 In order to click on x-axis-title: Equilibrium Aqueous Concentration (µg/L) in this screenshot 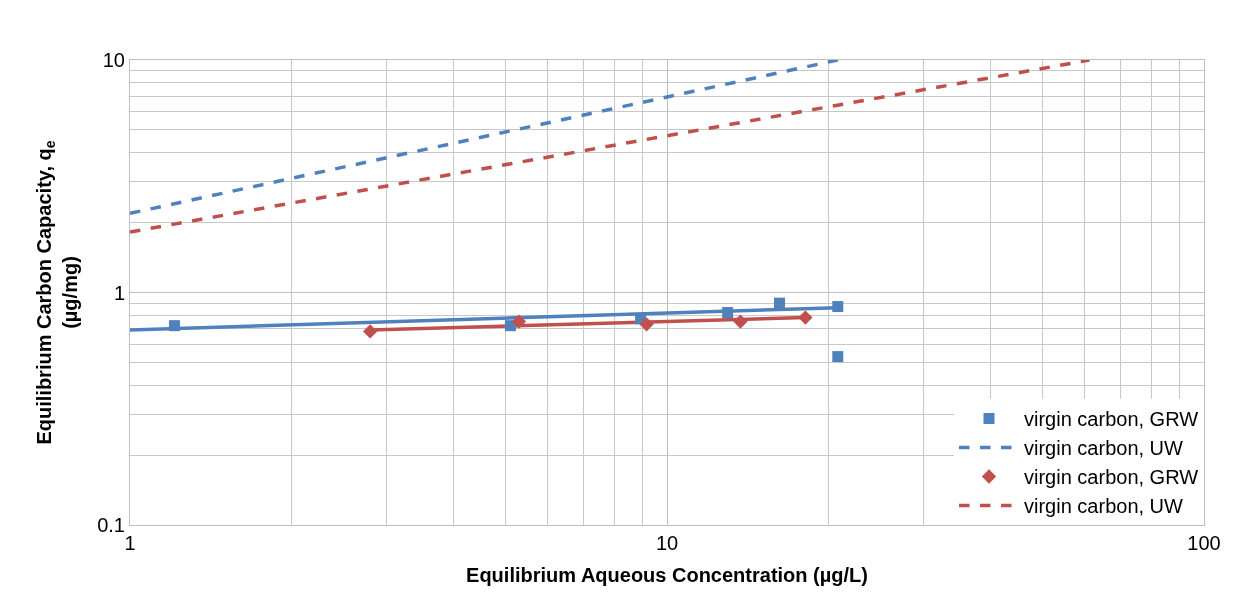, I will do `click(667, 574)`.